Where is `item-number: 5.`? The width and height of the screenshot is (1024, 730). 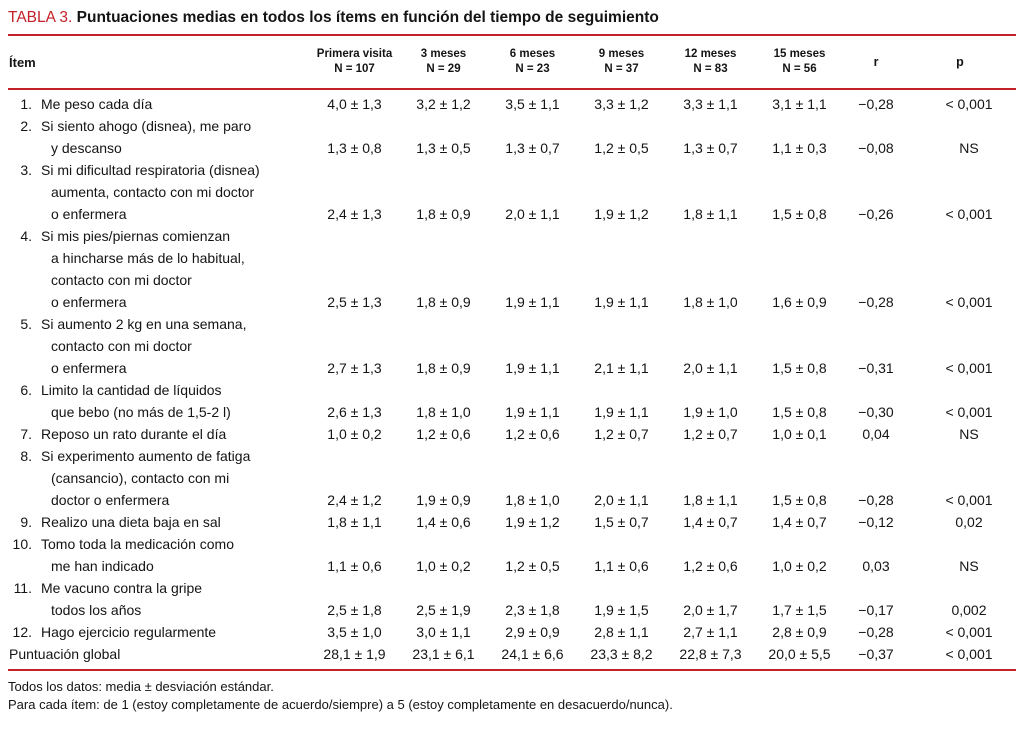 item-number: 5. is located at coordinates (26, 324).